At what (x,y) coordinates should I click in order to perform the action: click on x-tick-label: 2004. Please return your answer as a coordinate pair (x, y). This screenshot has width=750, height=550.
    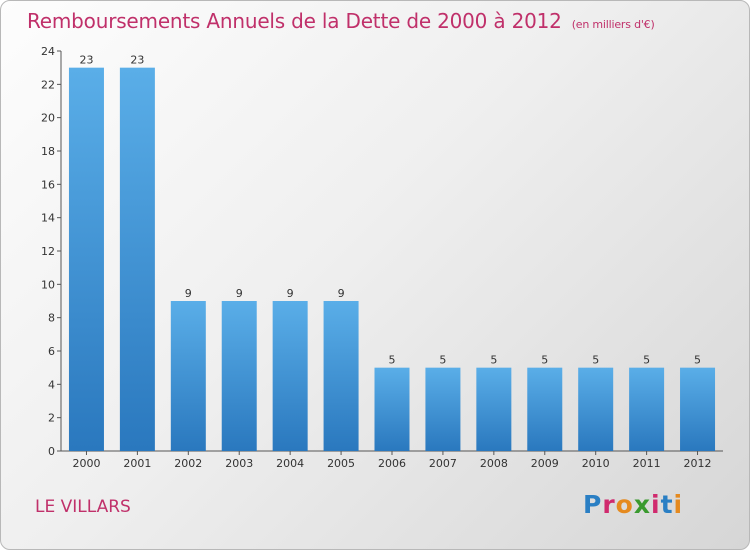
    Looking at the image, I should click on (290, 463).